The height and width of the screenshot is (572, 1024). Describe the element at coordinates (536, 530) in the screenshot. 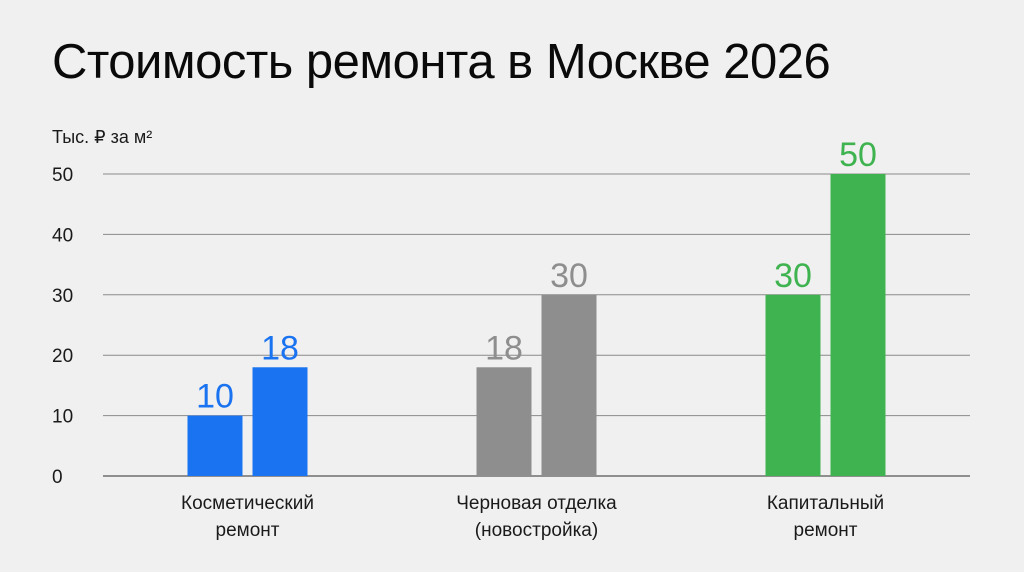

I see `category-label: (новостройка)` at that location.